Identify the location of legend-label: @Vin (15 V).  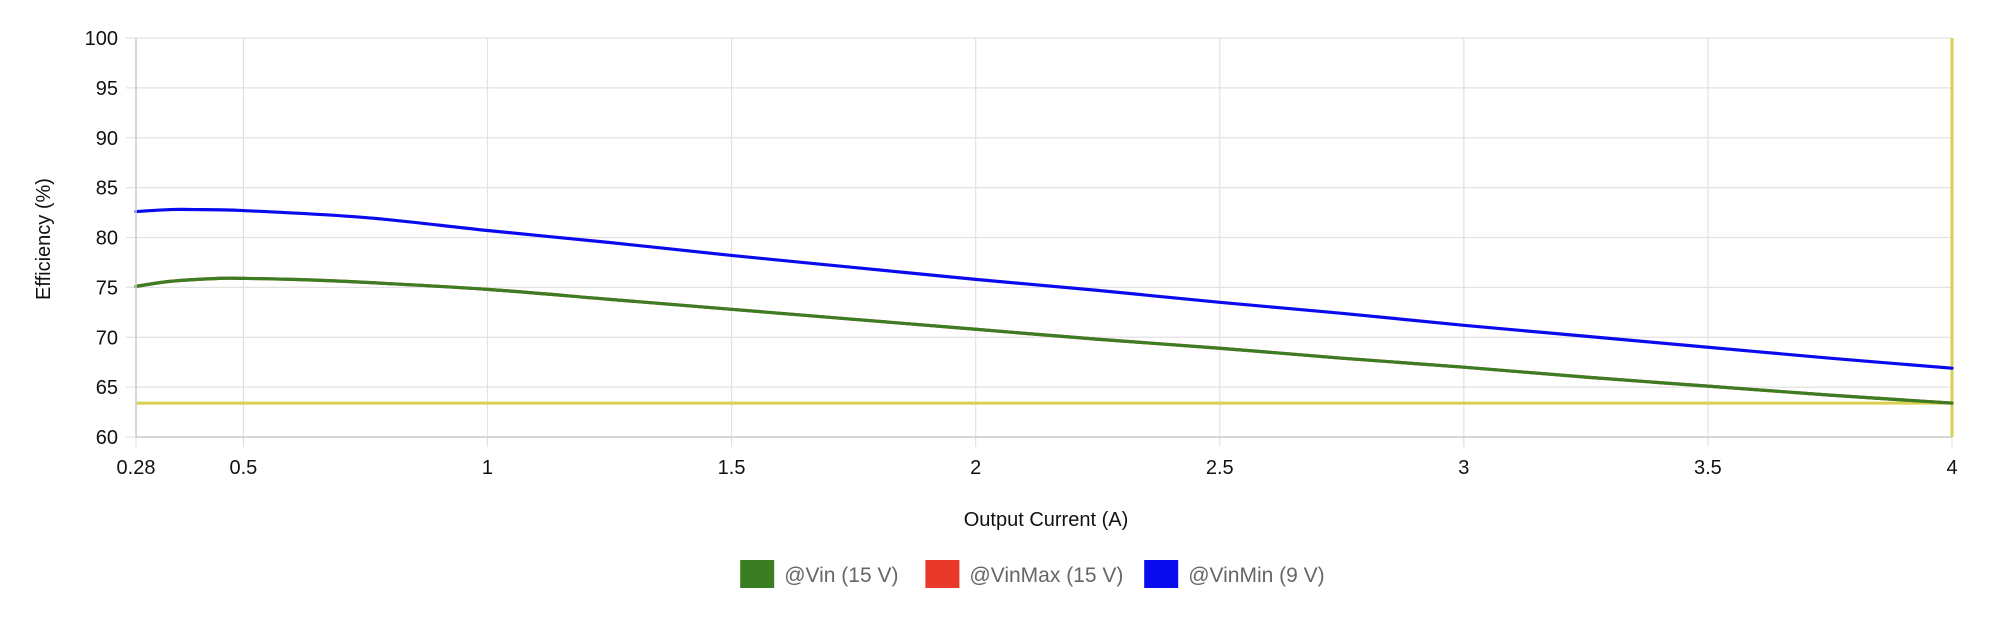
(841, 575).